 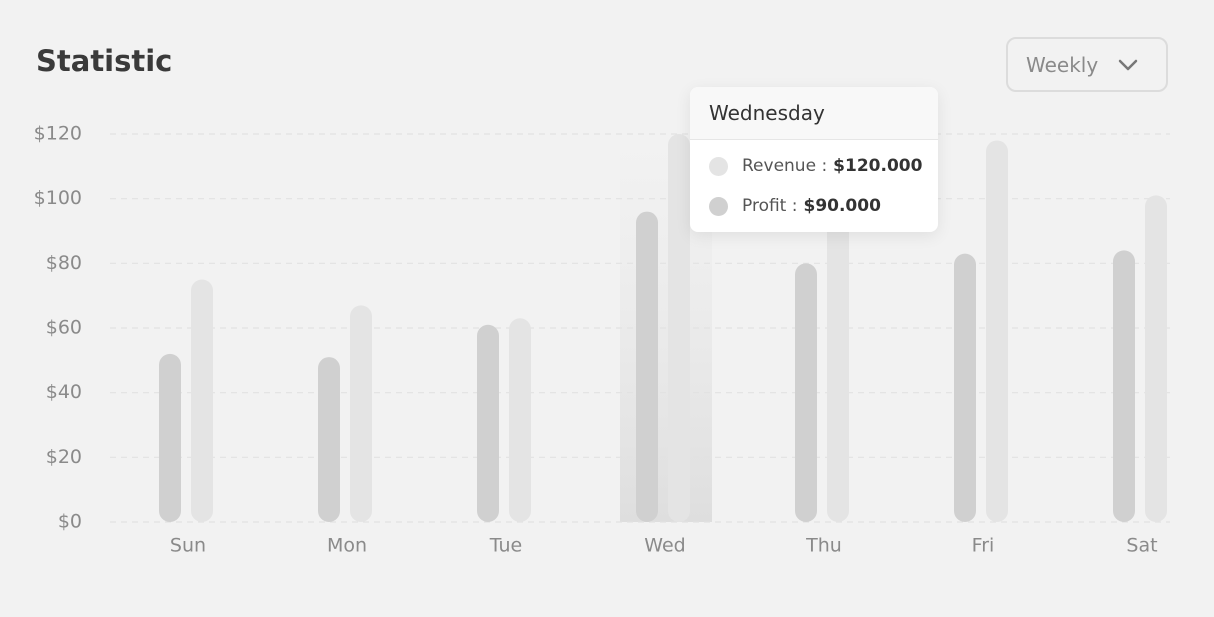 I want to click on period-dropdown: Weekly, so click(x=1087, y=64).